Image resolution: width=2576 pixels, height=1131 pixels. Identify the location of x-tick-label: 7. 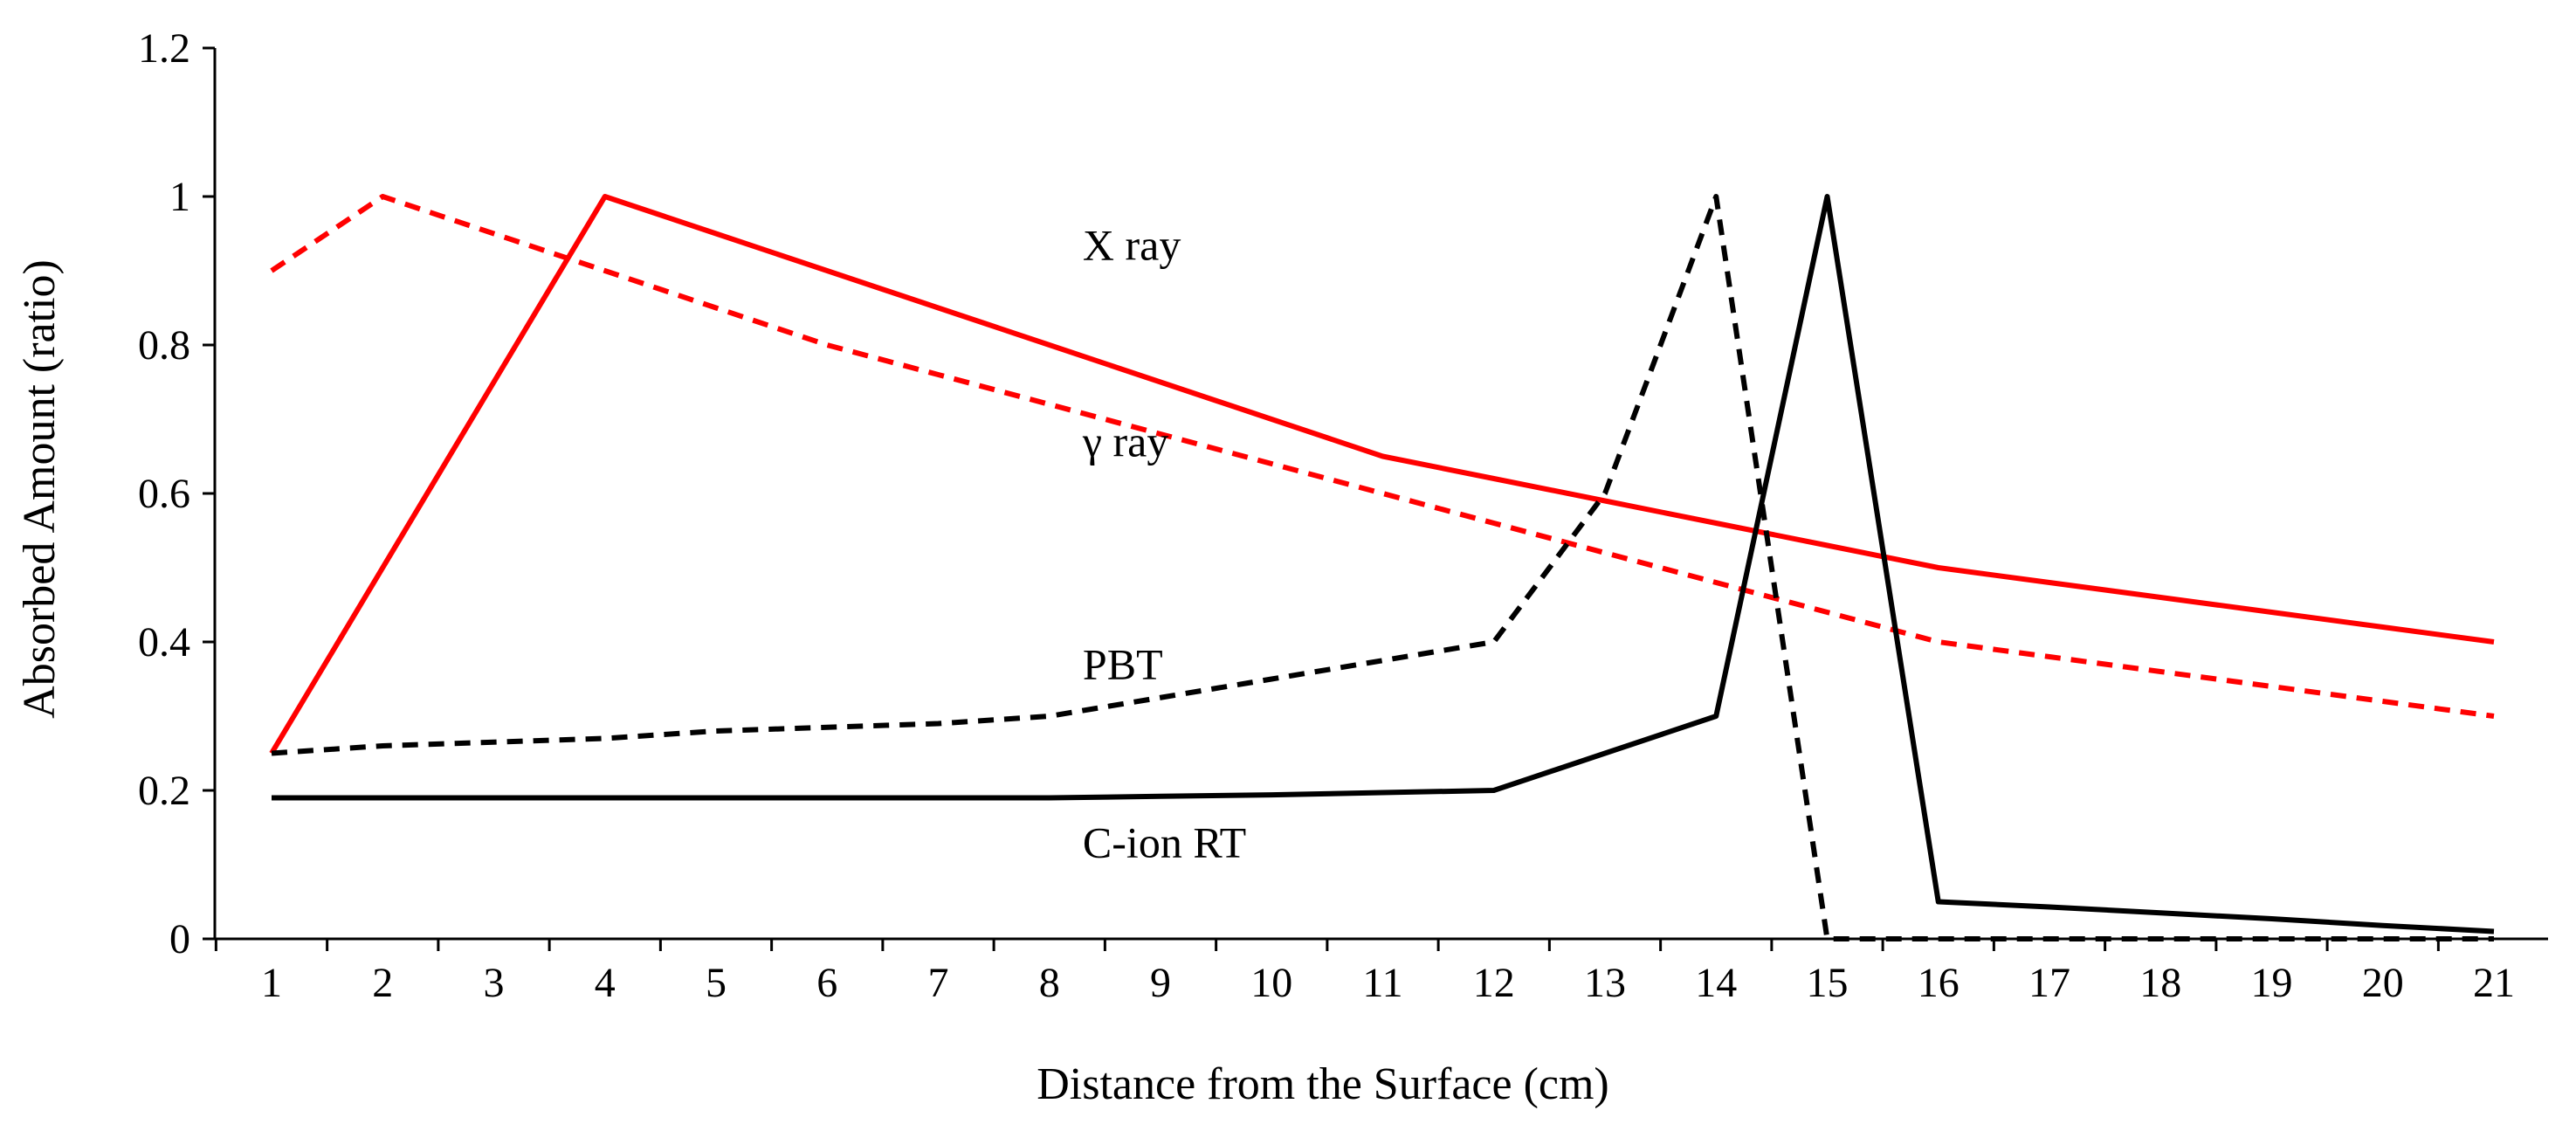
(938, 983).